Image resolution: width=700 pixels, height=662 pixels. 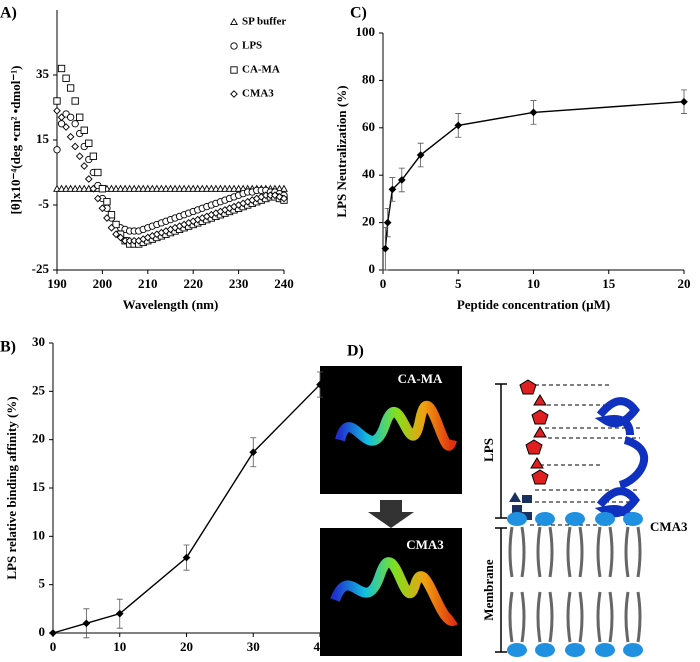 What do you see at coordinates (38, 534) in the screenshot?
I see `y-tick-label: 10` at bounding box center [38, 534].